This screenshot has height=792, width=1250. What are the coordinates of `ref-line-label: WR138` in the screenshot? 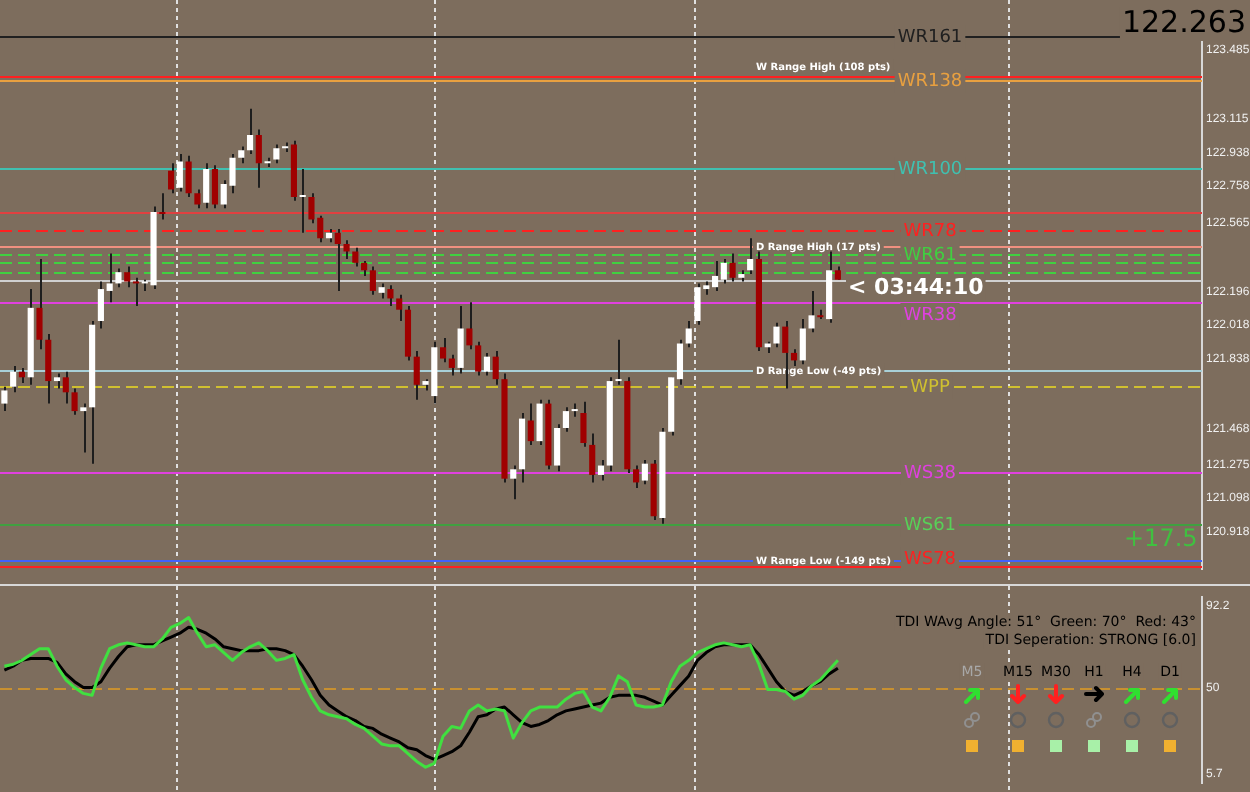 It's located at (930, 81).